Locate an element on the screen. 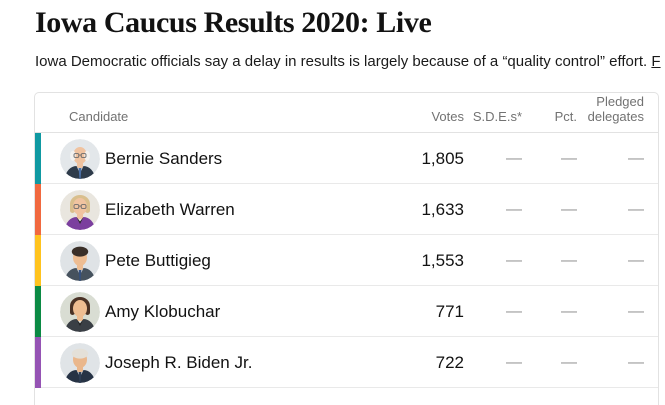 This screenshot has height=405, width=665. table-row: Pete Buttigieg 1,553 — — — is located at coordinates (346, 260).